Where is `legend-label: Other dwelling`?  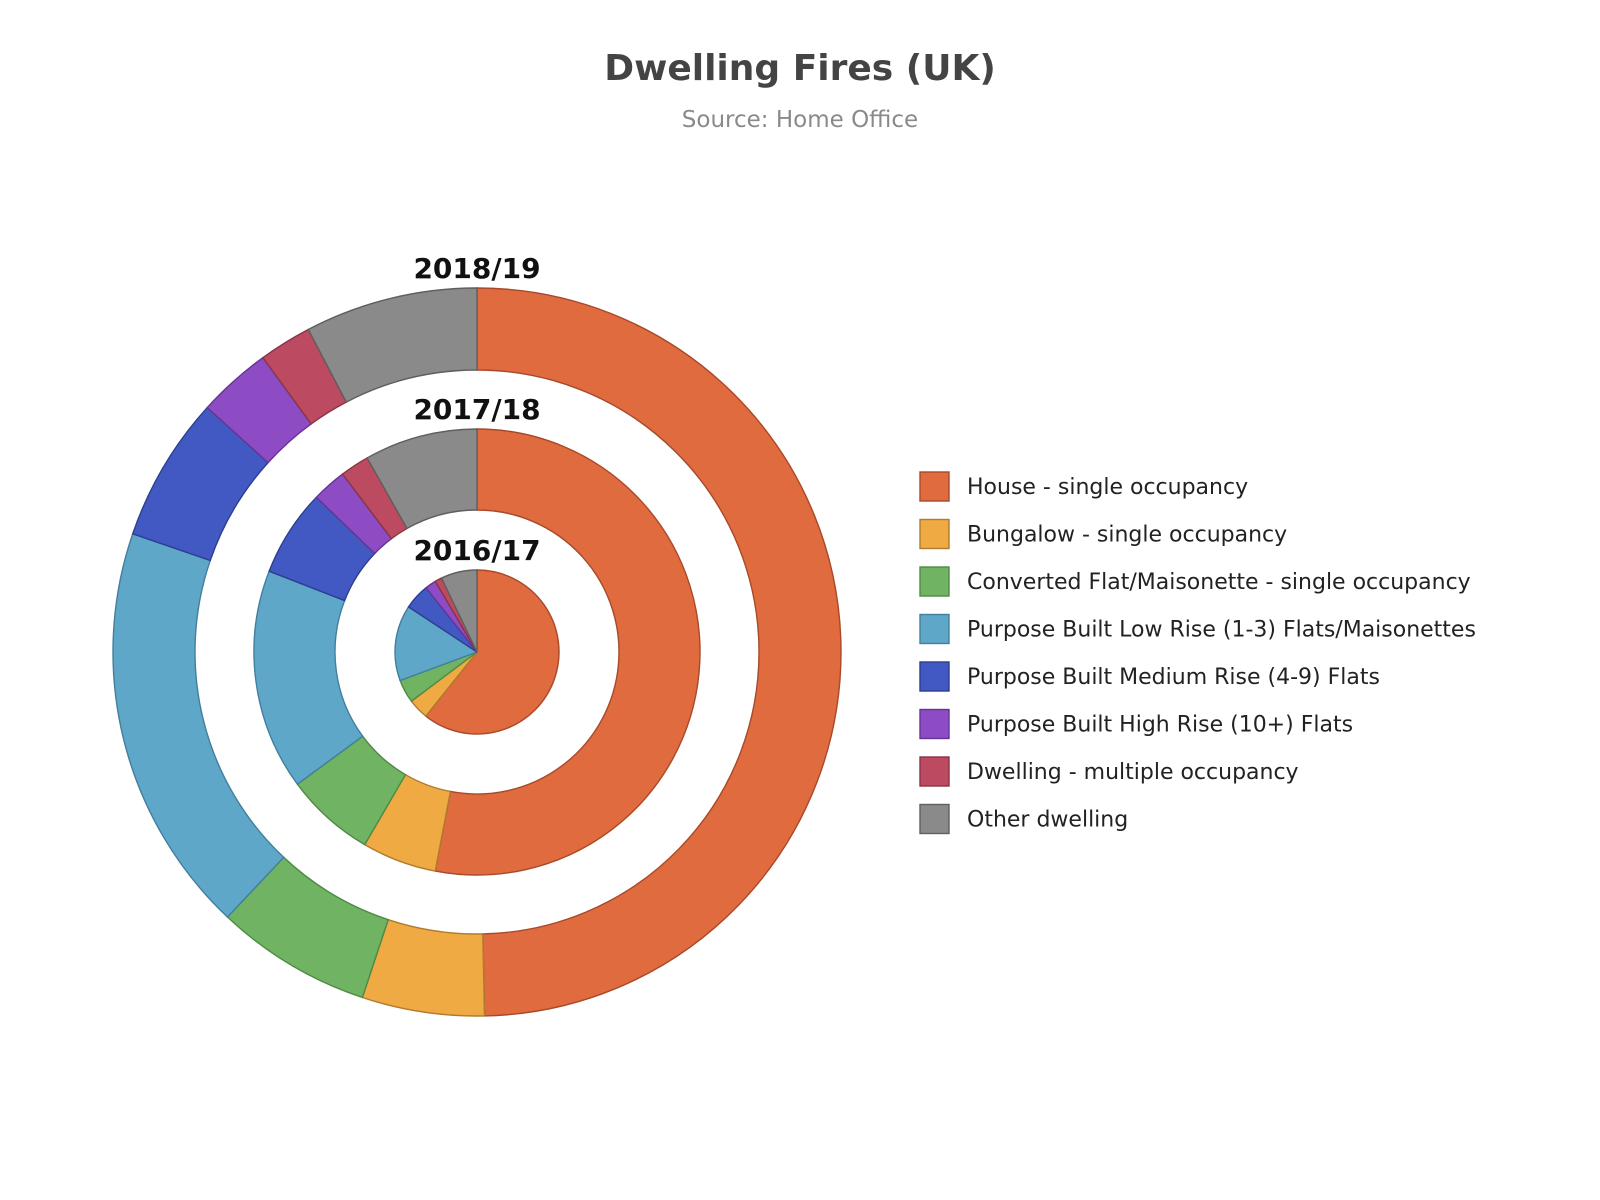
legend-label: Other dwelling is located at coordinates (1047, 820).